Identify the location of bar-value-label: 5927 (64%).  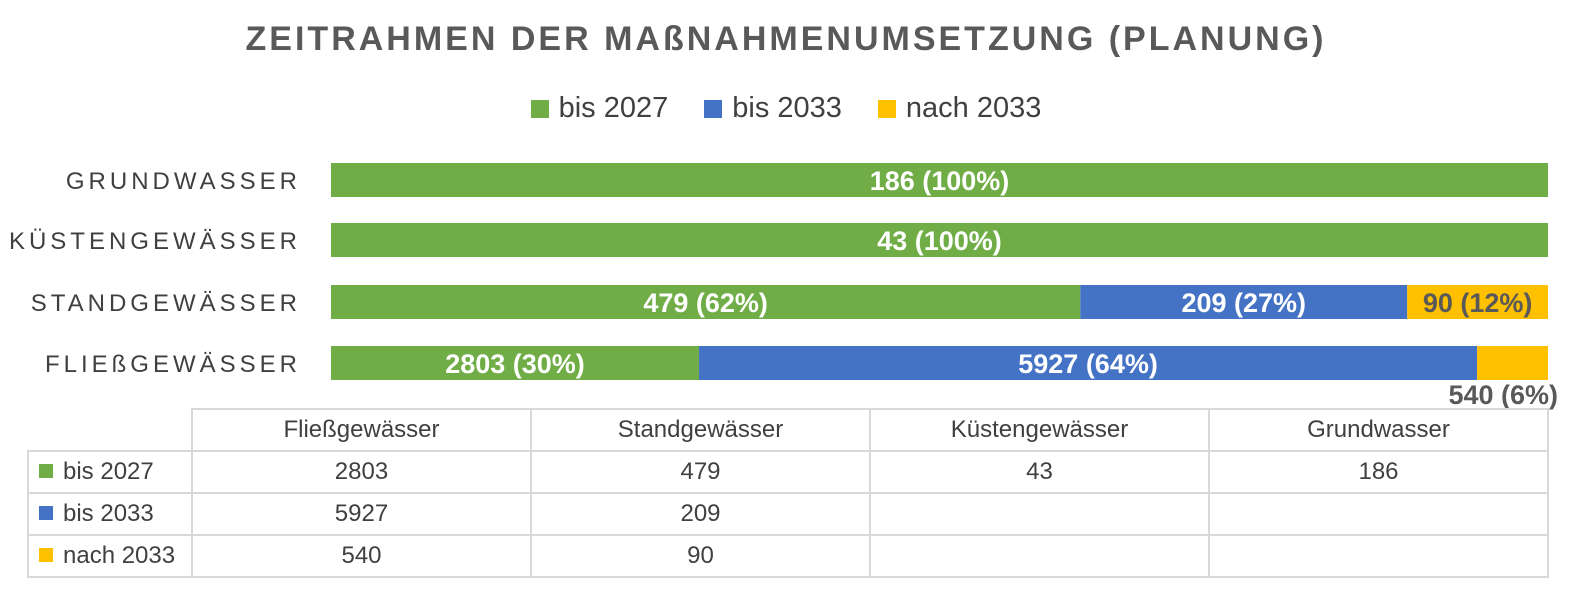
(1088, 364).